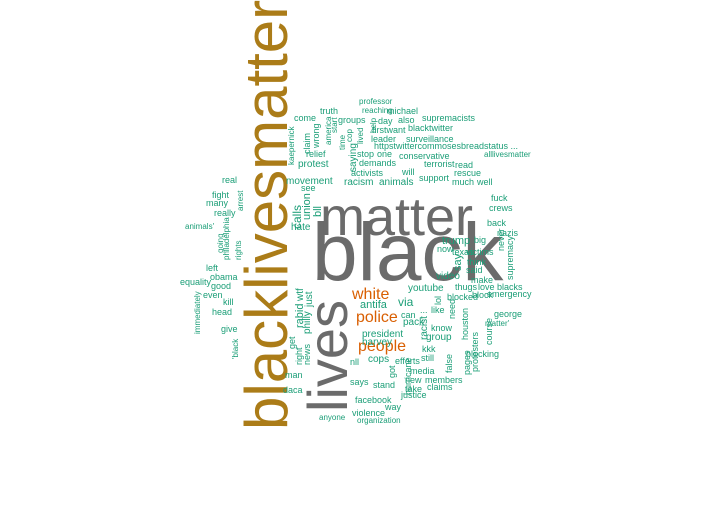 This screenshot has height=521, width=716. Describe the element at coordinates (464, 165) in the screenshot. I see `word-read: read` at that location.